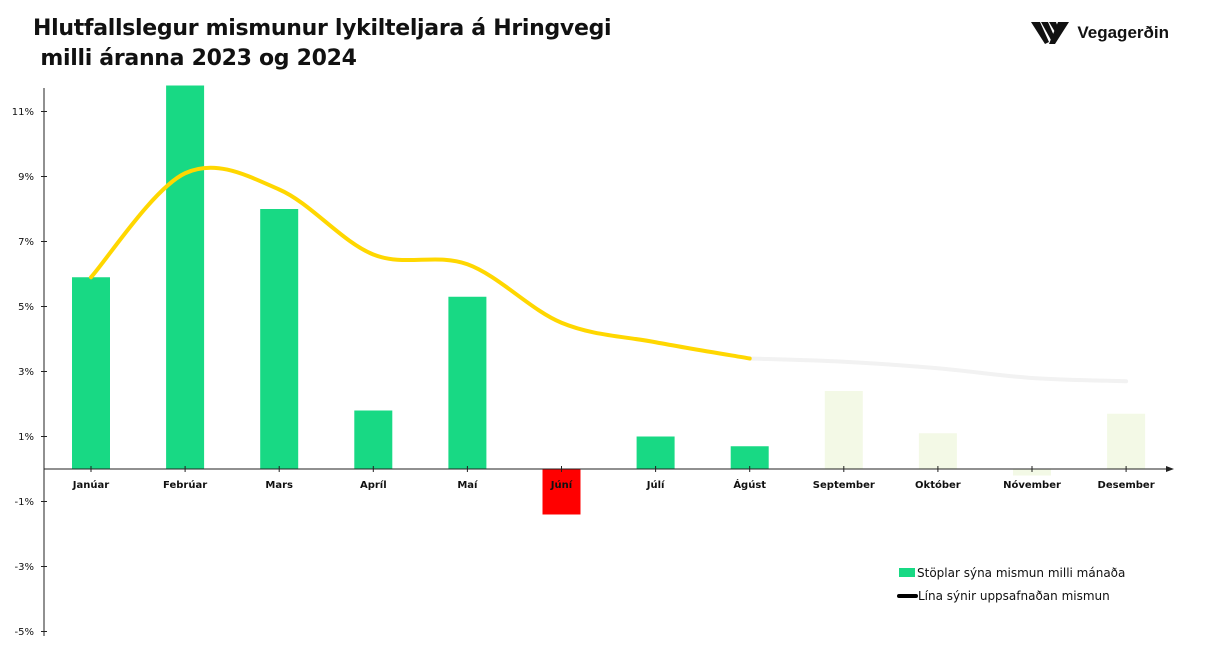 Image resolution: width=1205 pixels, height=669 pixels. I want to click on x-tick-label: Desember, so click(1126, 485).